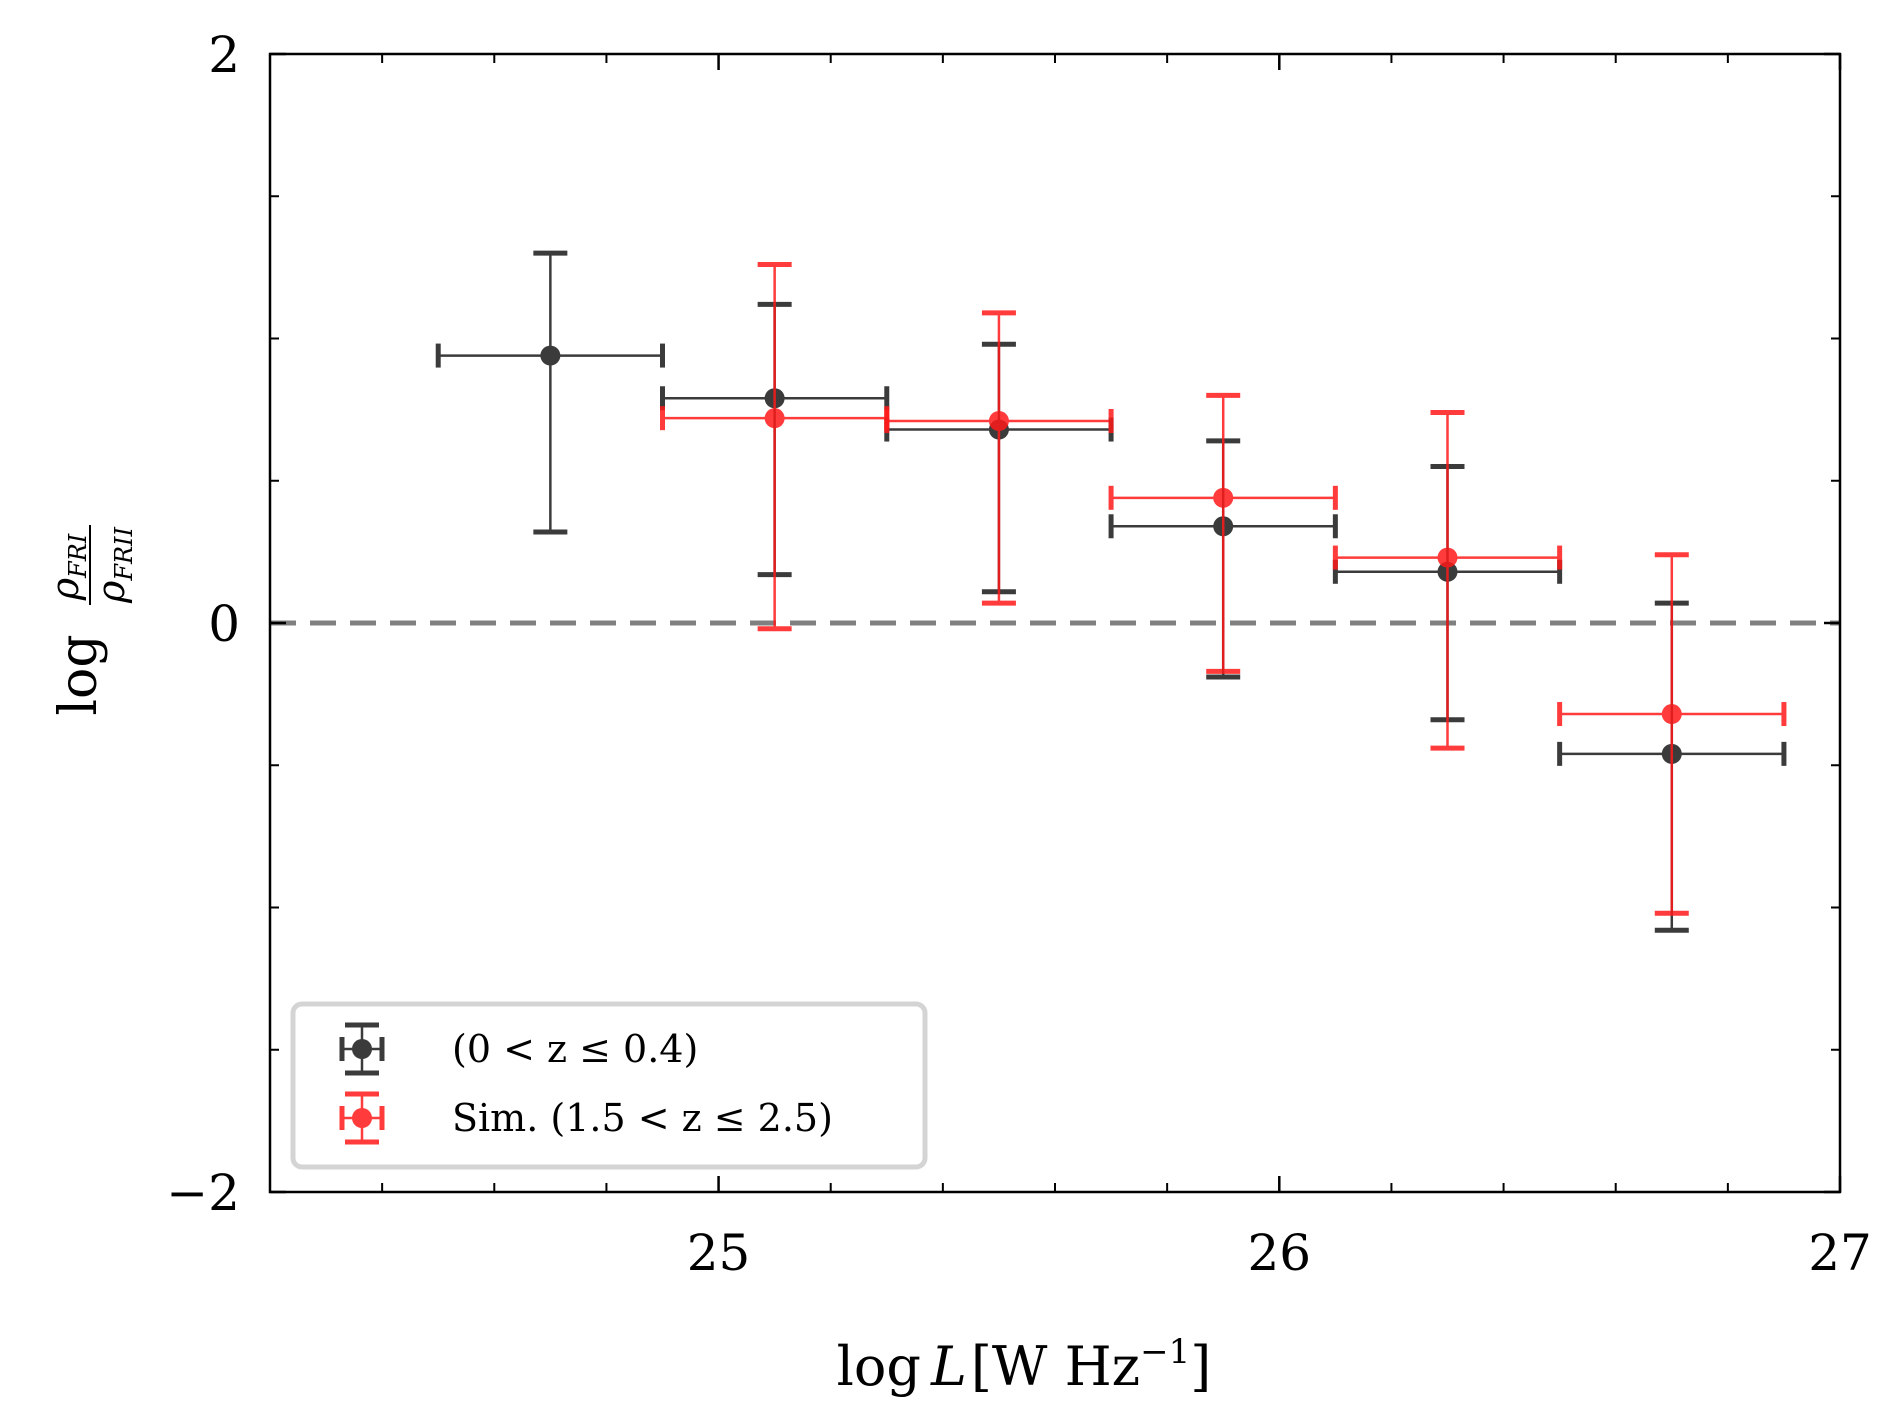 The width and height of the screenshot is (1895, 1416). Describe the element at coordinates (719, 1253) in the screenshot. I see `x-tick-label: 25` at that location.